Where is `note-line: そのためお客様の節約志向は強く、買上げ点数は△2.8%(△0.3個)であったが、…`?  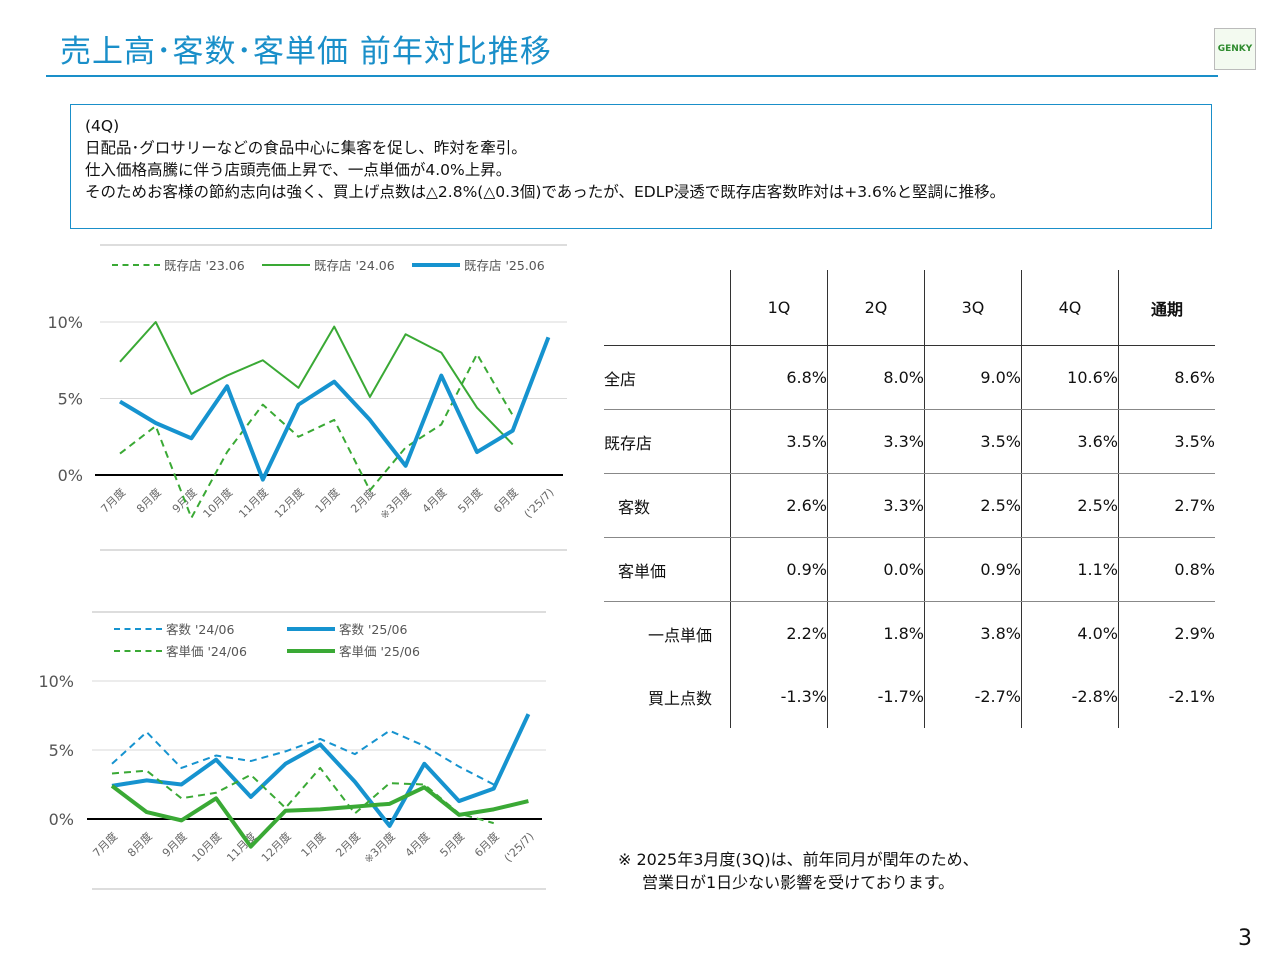
note-line: そのためお客様の節約志向は強く、買上げ点数は△2.8%(△0.3個)であったが、… is located at coordinates (545, 192).